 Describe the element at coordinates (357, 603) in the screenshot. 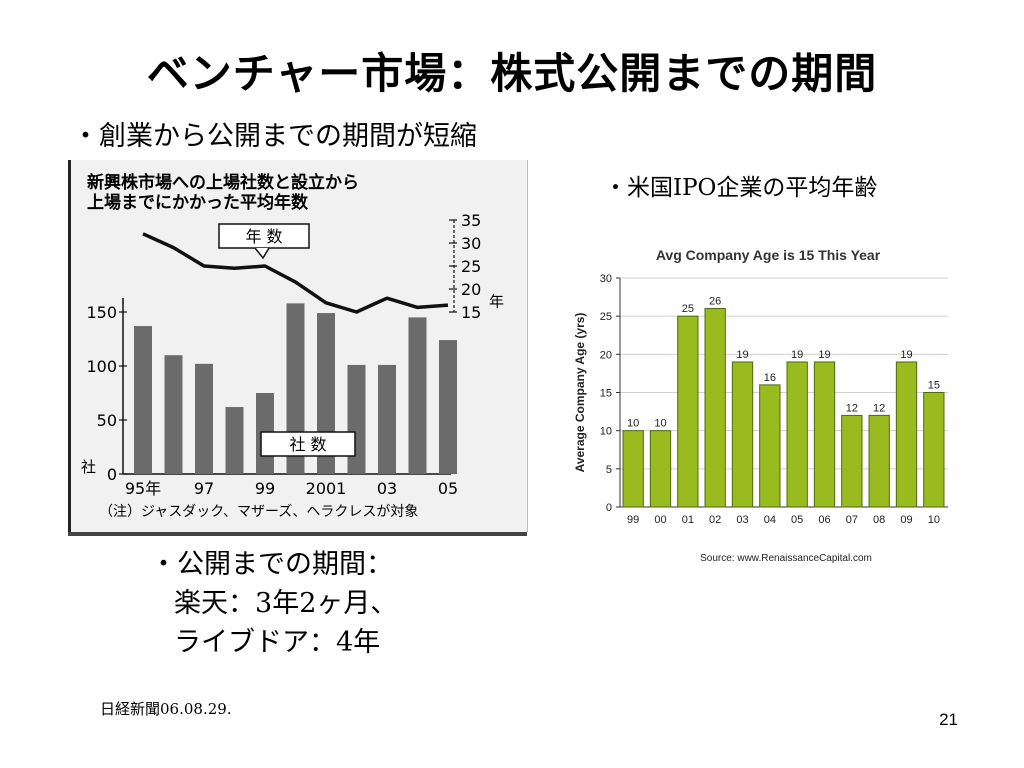

I see `note-rakuten-kagetsu: ヶ月、` at that location.